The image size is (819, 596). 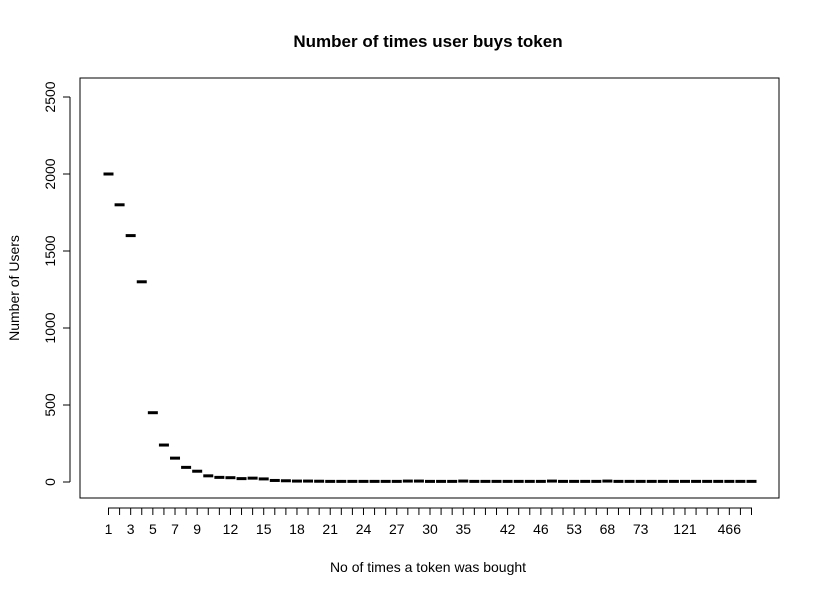 I want to click on x-tick-label: 466, so click(x=730, y=529).